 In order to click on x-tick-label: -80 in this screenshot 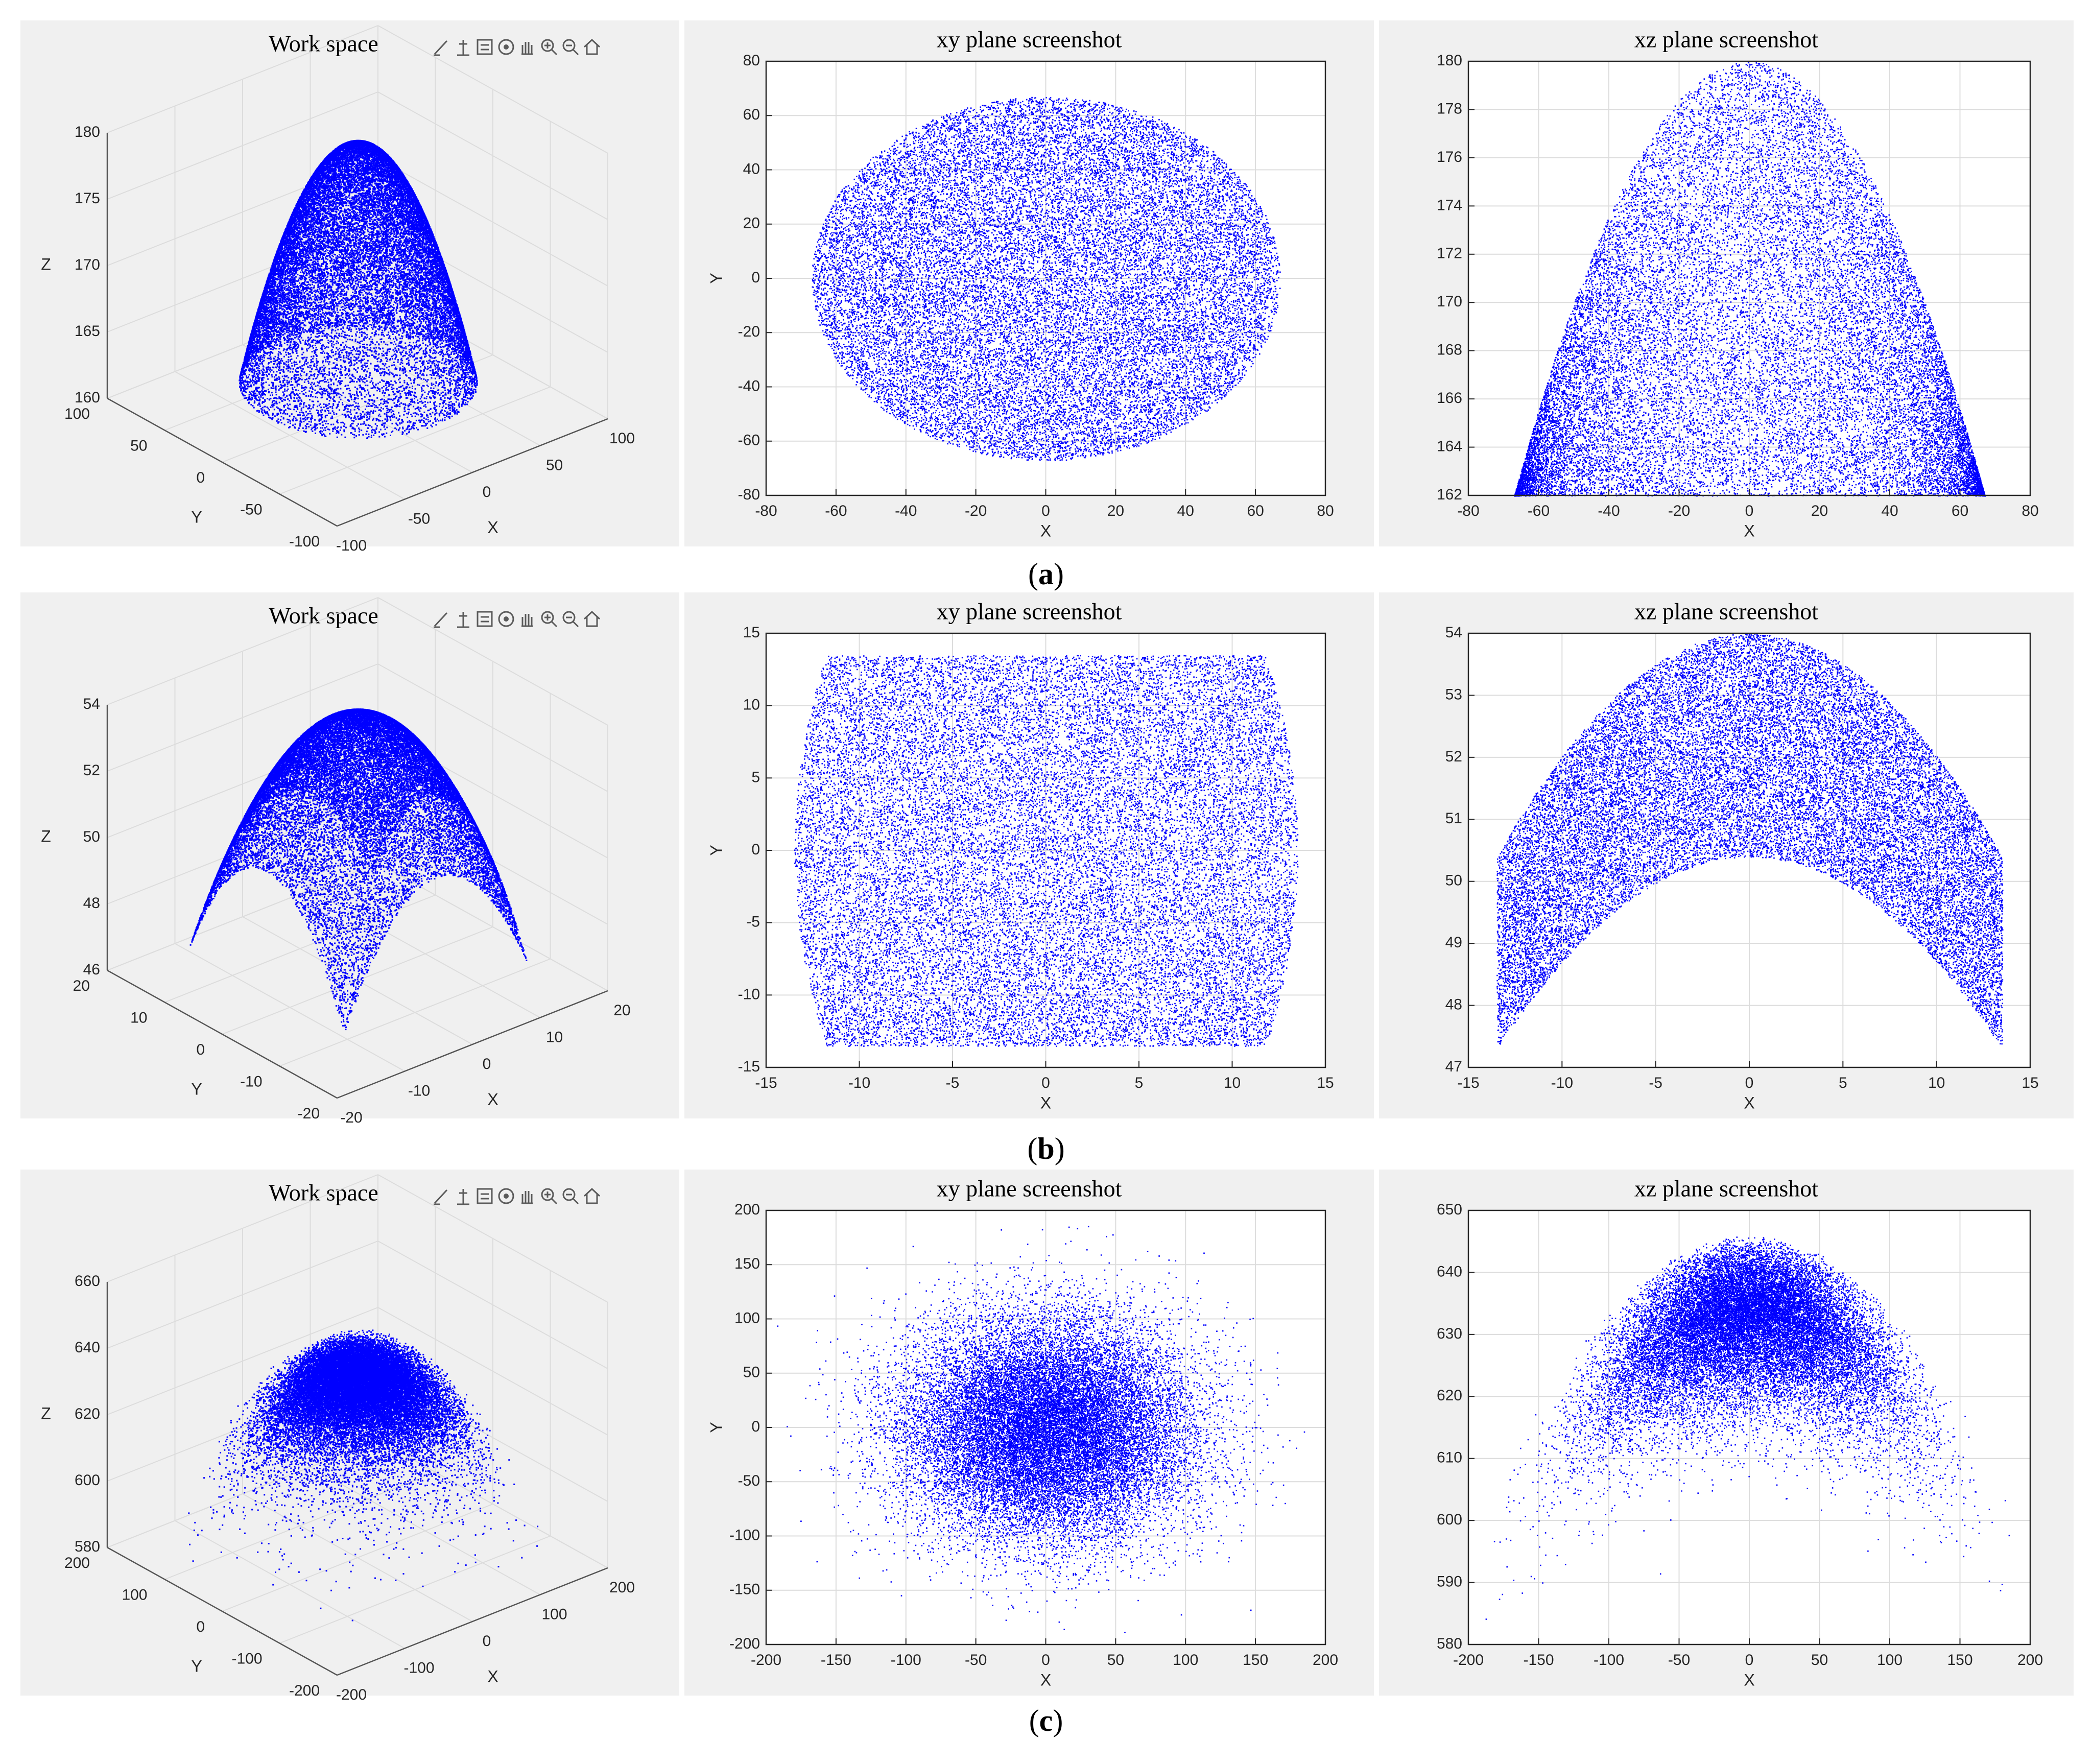, I will do `click(766, 511)`.